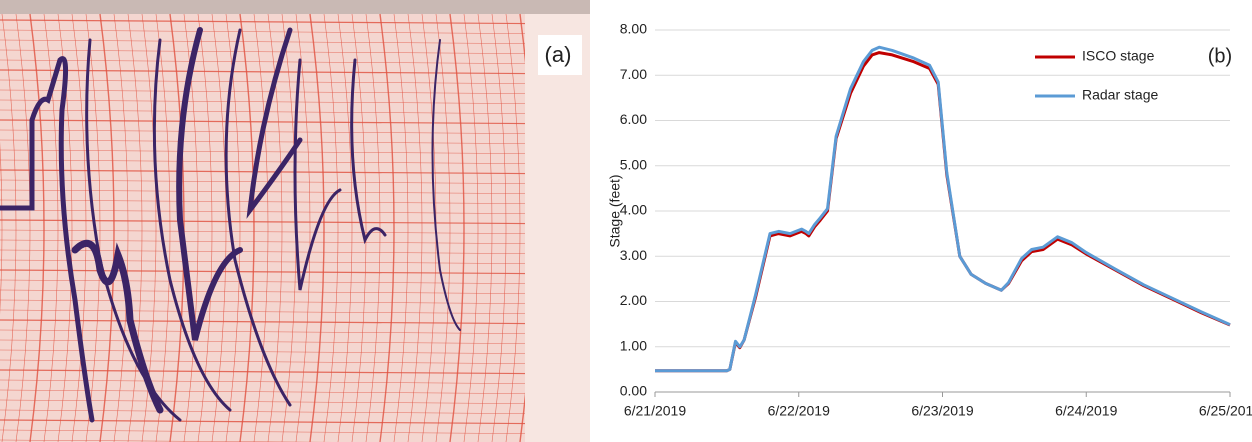 The image size is (1252, 442). What do you see at coordinates (633, 345) in the screenshot?
I see `y-tick-label: 1.00` at bounding box center [633, 345].